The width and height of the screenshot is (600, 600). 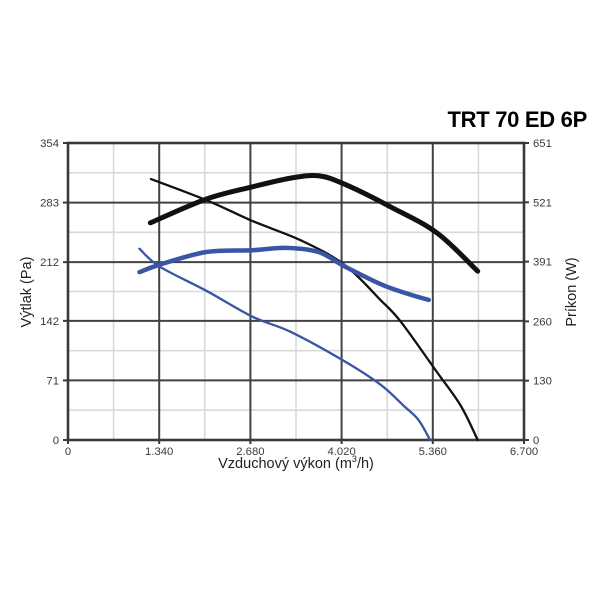 I want to click on y-axis-label-right: Príkon (W), so click(x=572, y=292).